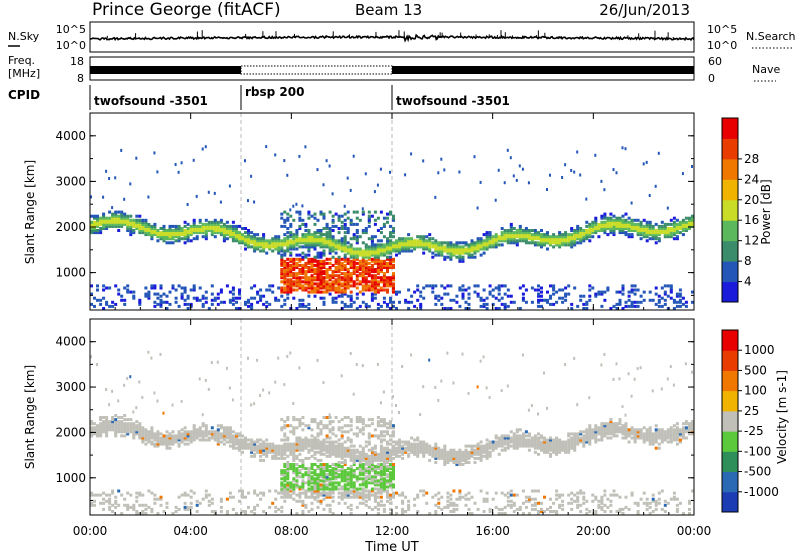 The height and width of the screenshot is (554, 800). Describe the element at coordinates (71, 45) in the screenshot. I see `nsky-tick-bottom: 10^0` at that location.